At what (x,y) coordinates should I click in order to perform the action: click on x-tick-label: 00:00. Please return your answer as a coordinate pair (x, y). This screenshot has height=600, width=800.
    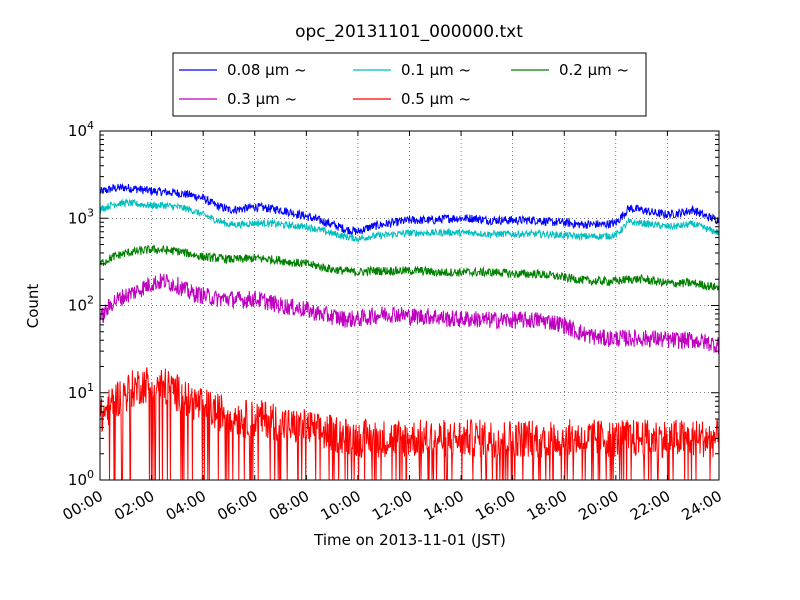
    Looking at the image, I should click on (83, 505).